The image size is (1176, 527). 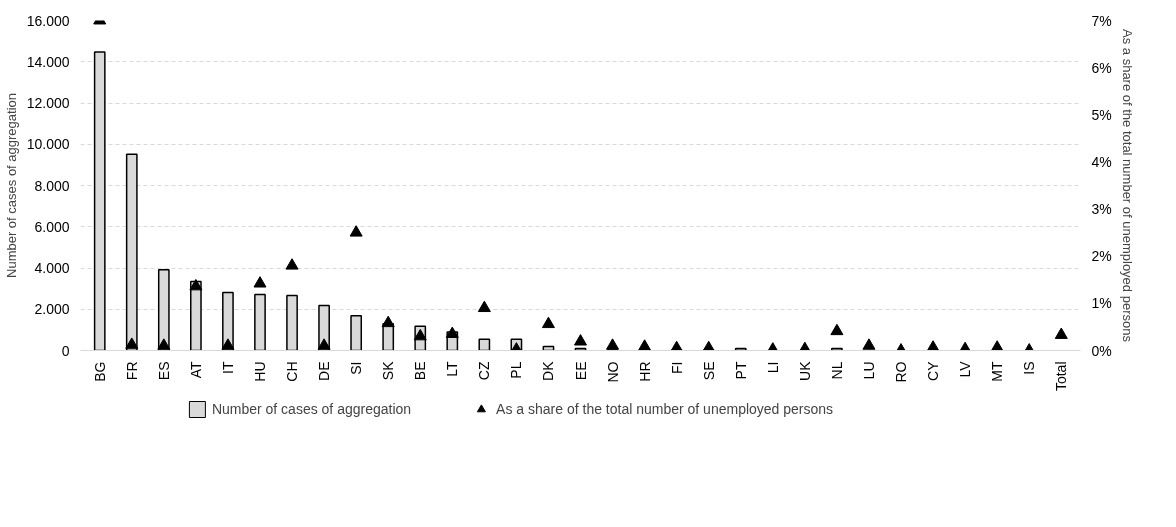 I want to click on x-tick-label: SI, so click(x=356, y=368).